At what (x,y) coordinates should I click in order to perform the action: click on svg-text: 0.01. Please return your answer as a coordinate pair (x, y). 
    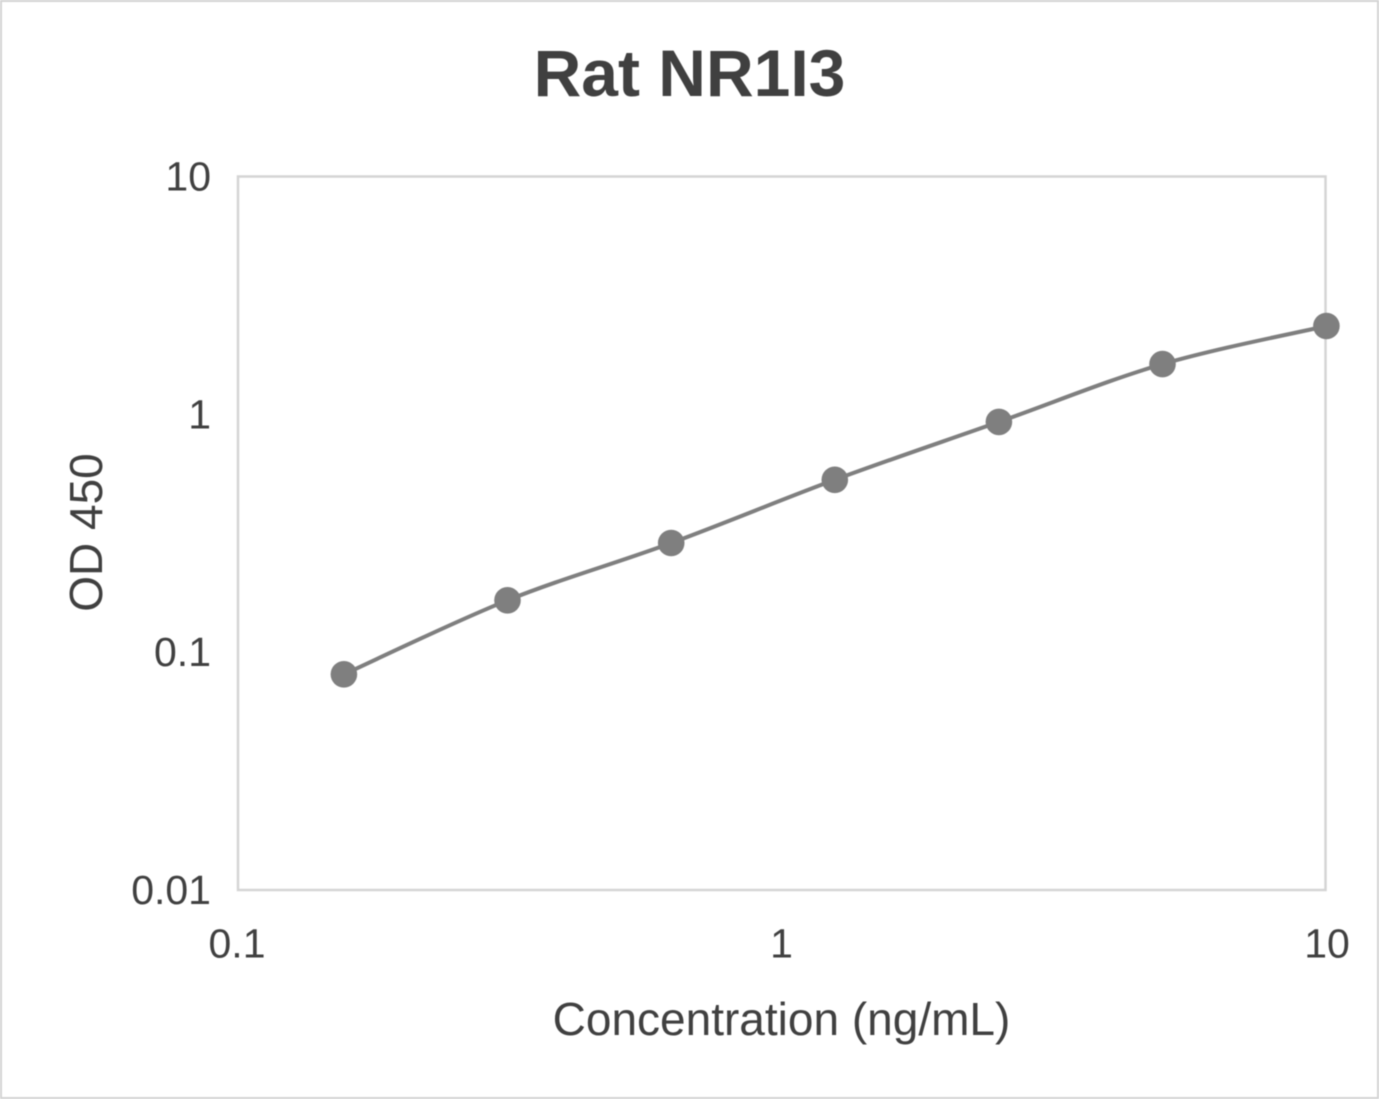
    Looking at the image, I should click on (171, 890).